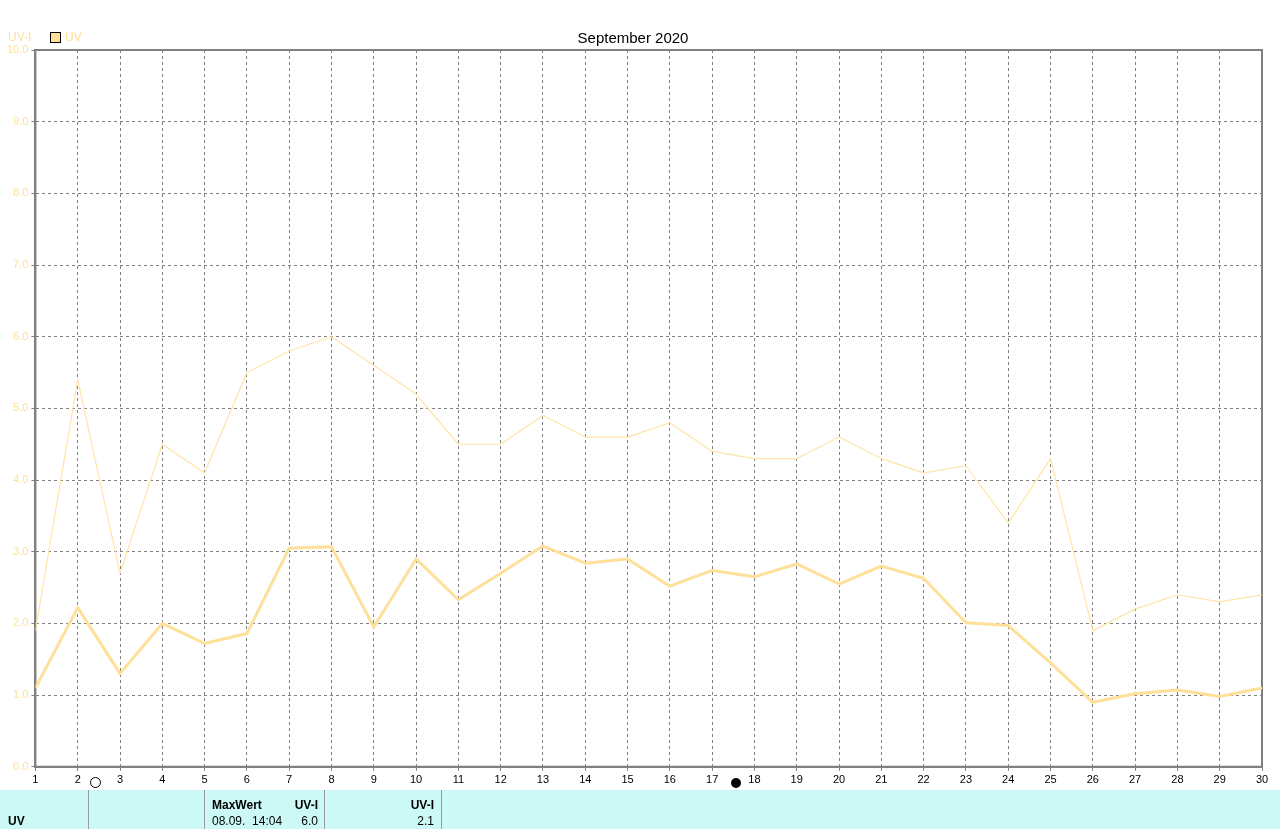 This screenshot has height=829, width=1280. I want to click on x-tick-label: 2, so click(77, 779).